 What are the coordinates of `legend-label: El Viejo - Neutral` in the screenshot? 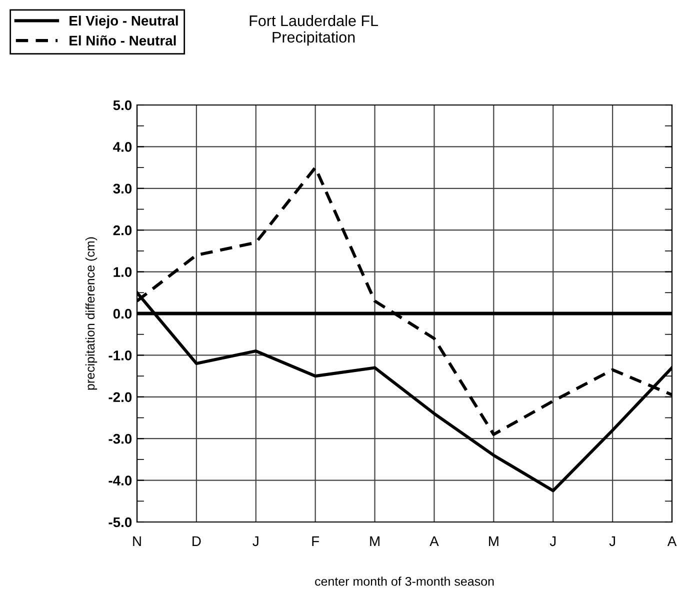 It's located at (124, 21).